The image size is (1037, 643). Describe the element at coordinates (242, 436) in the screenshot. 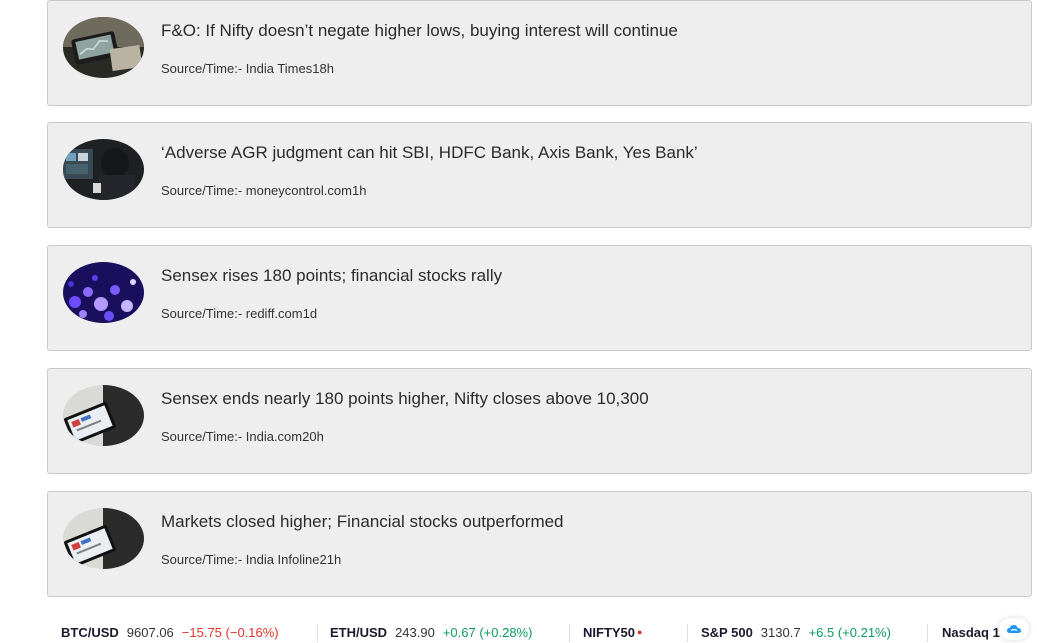

I see `news-source-time: Source/Time:- India.com20h` at that location.